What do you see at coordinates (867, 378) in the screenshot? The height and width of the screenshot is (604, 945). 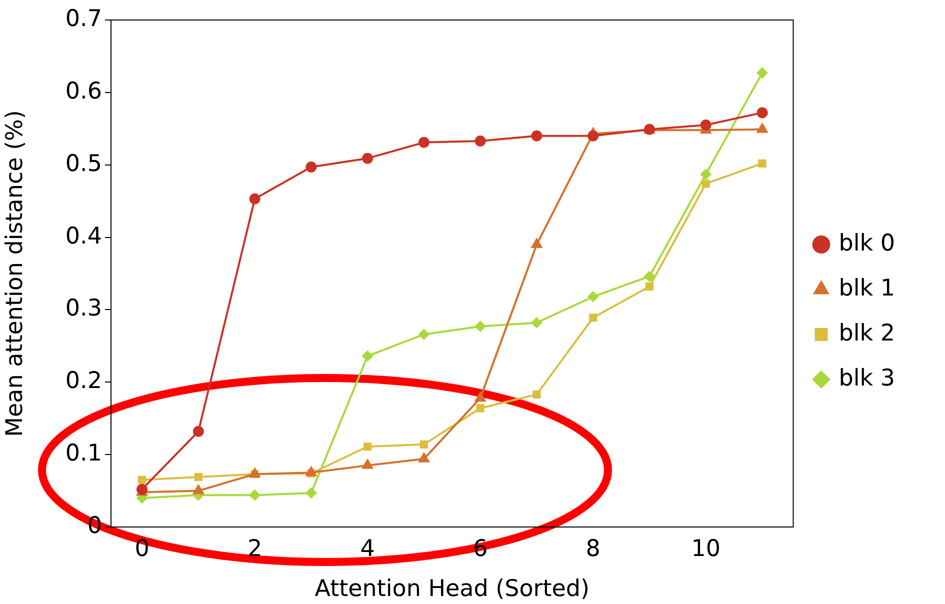 I see `legend-label: blk 3` at bounding box center [867, 378].